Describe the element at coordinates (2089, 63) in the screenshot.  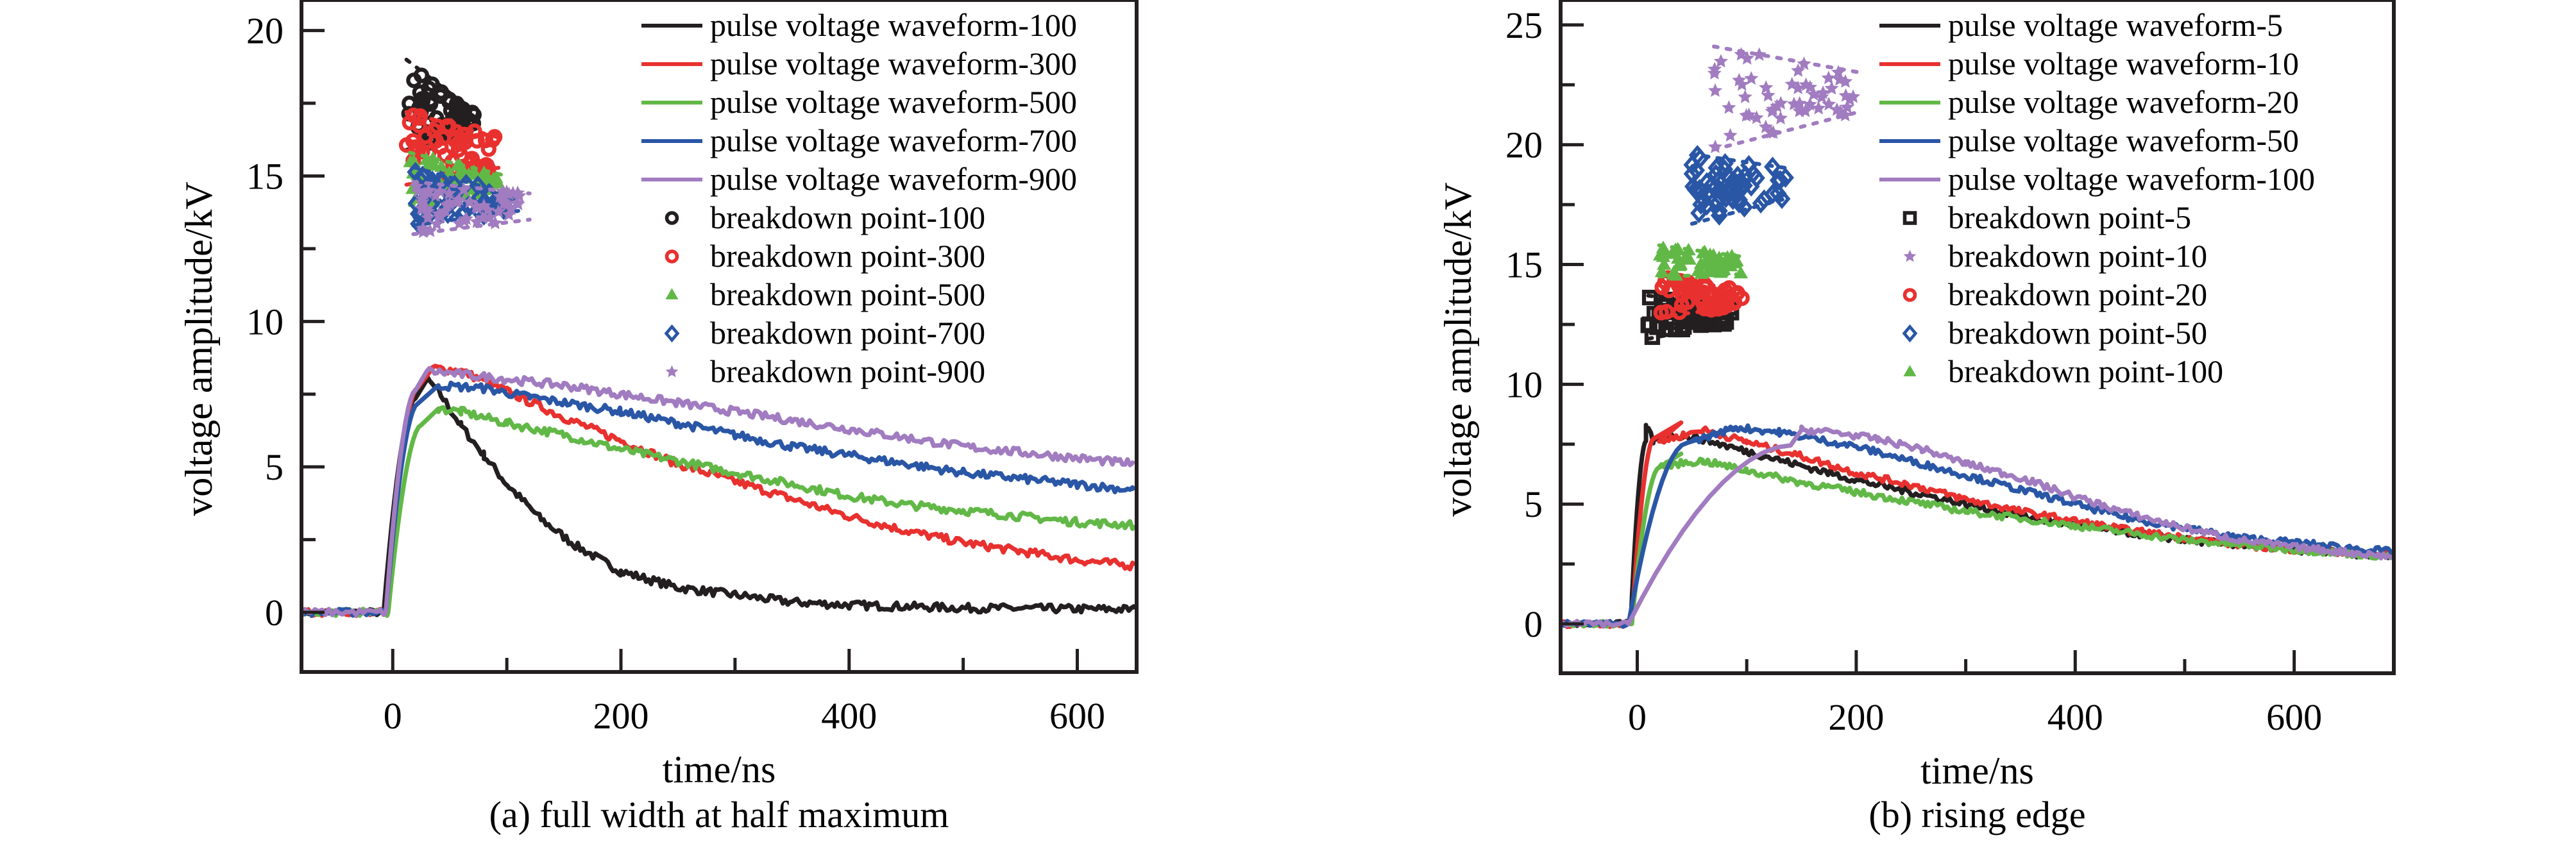
I see `legend-item: pulse voltage waveform-10` at that location.